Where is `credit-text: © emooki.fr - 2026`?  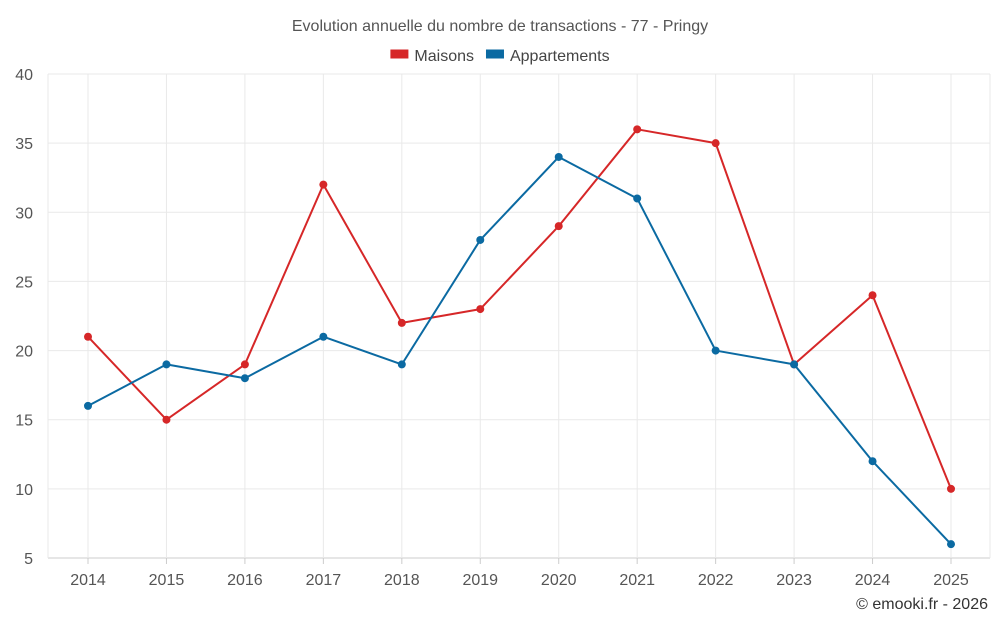
credit-text: © emooki.fr - 2026 is located at coordinates (922, 604).